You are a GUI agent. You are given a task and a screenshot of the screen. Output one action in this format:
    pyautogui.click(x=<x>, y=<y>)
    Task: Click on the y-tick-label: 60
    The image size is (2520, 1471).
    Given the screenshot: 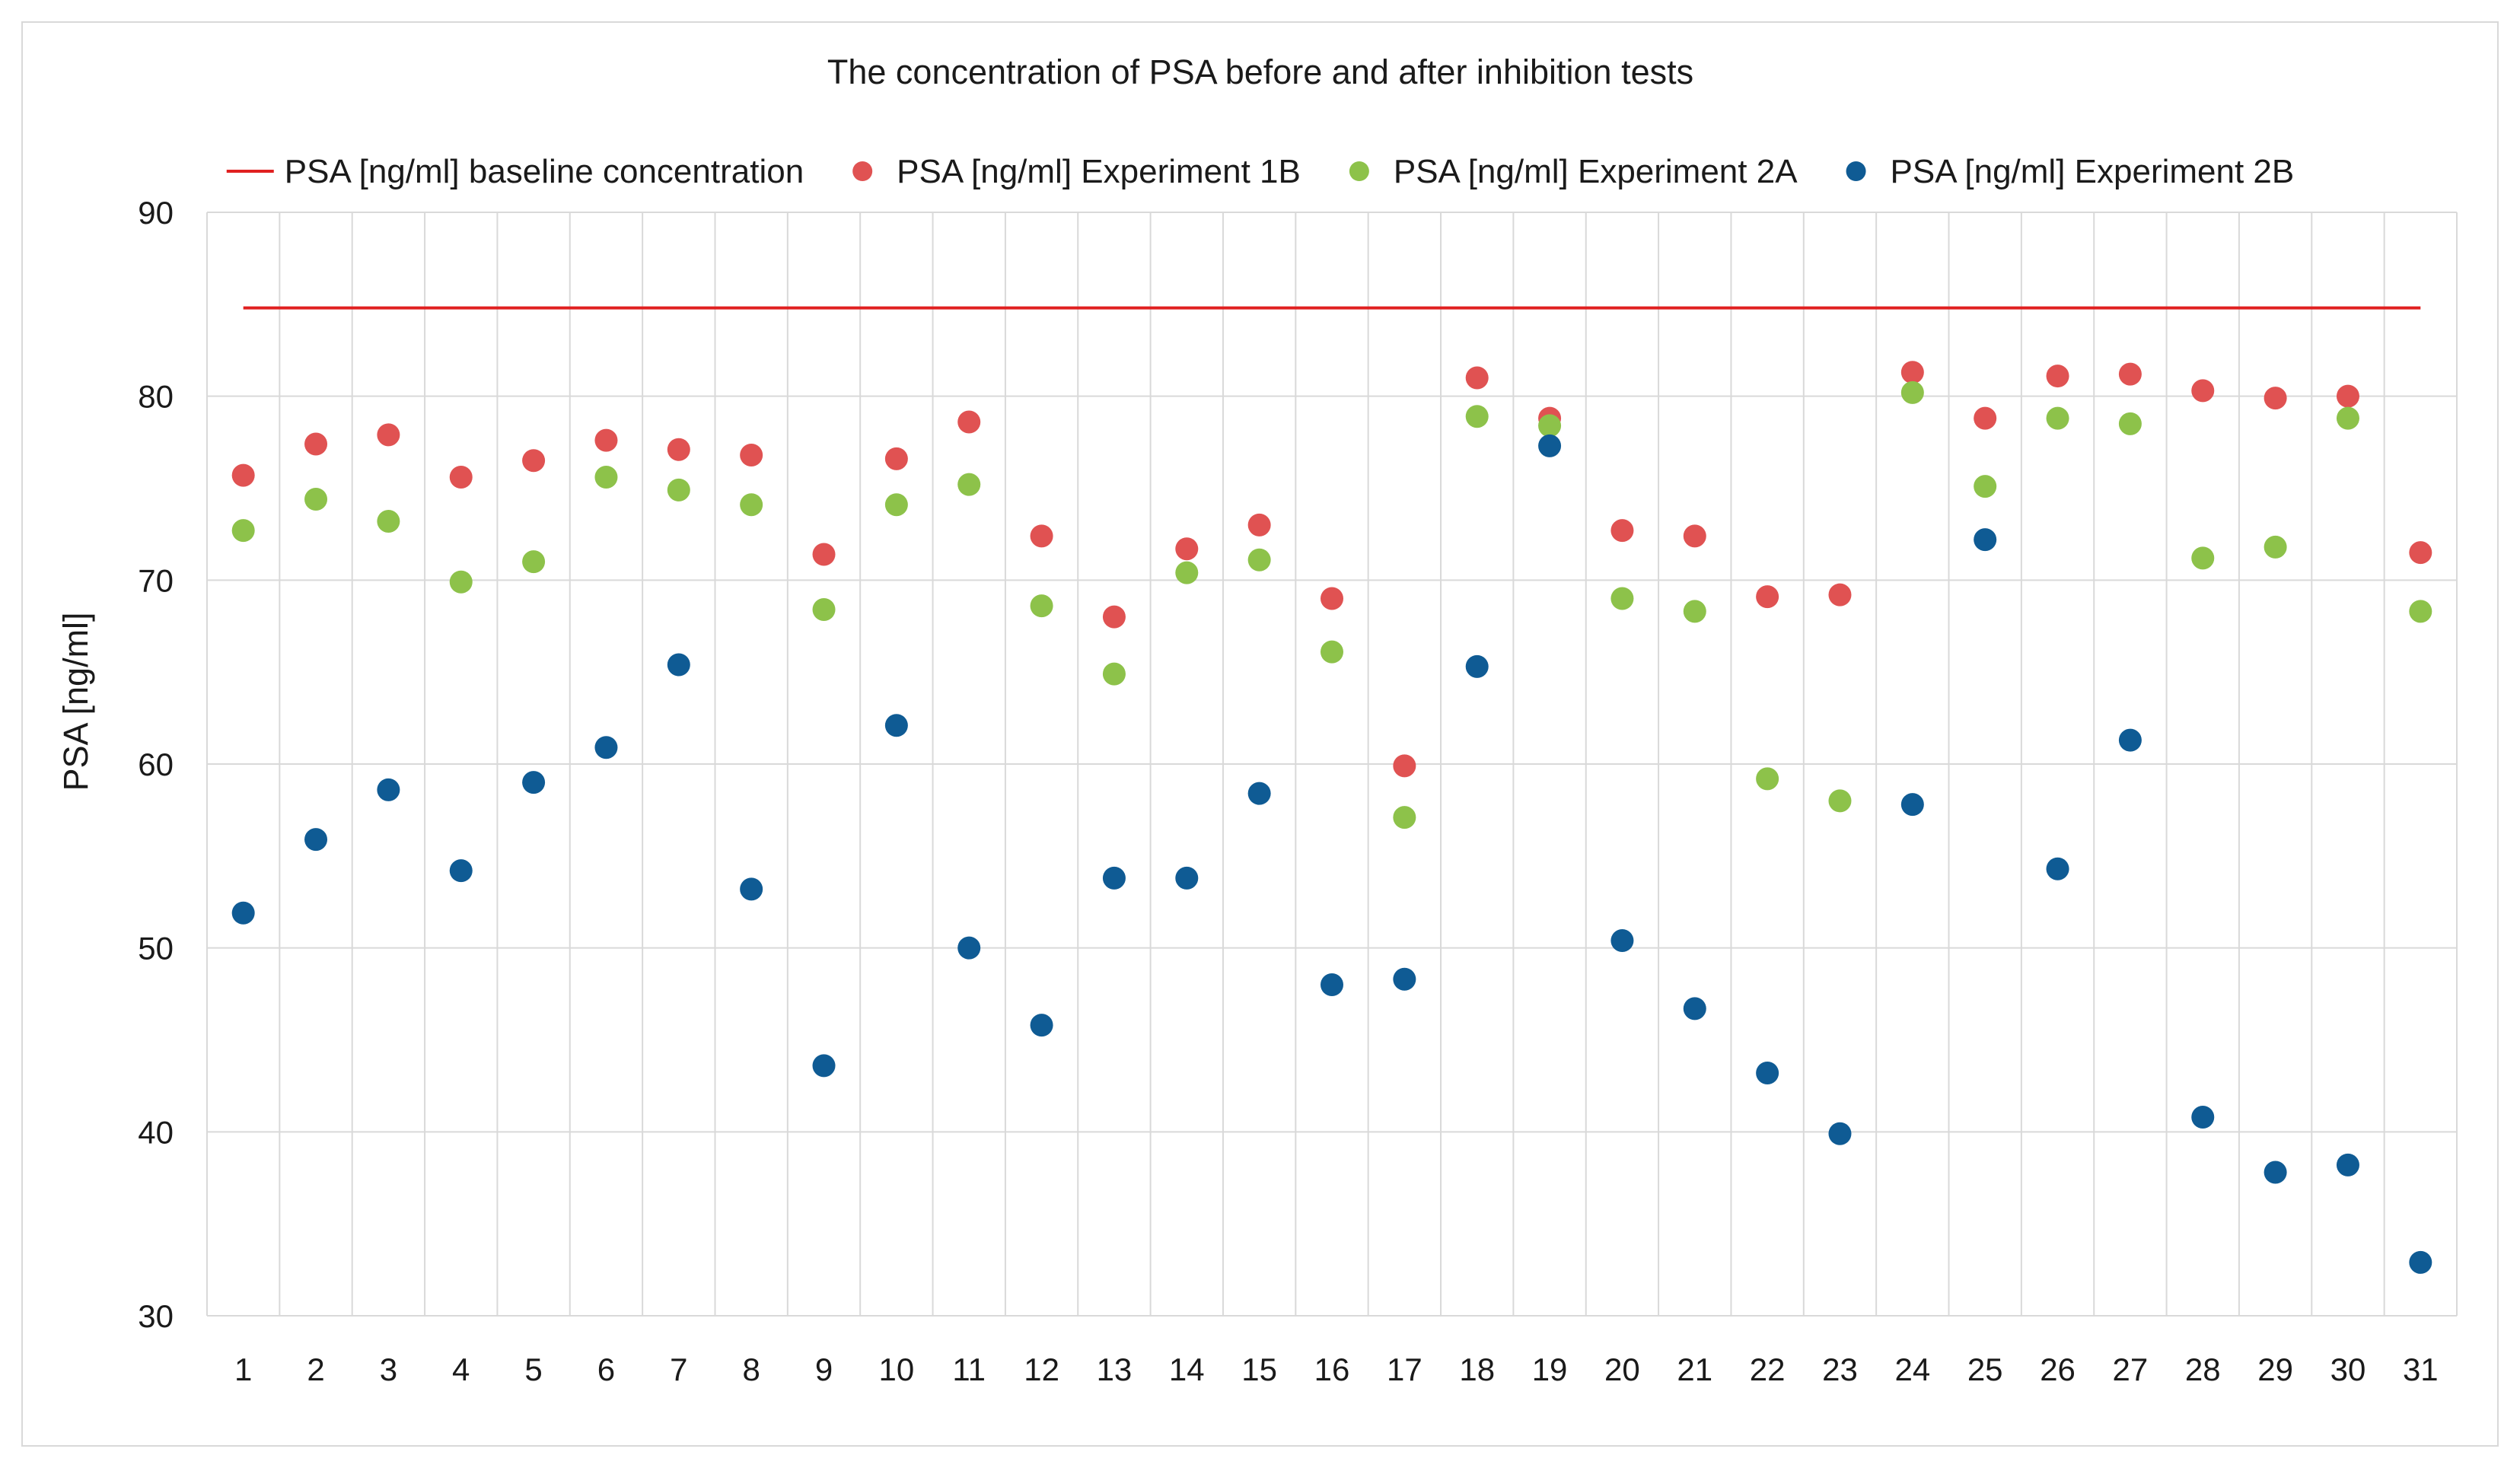 What is the action you would take?
    pyautogui.click(x=156, y=765)
    